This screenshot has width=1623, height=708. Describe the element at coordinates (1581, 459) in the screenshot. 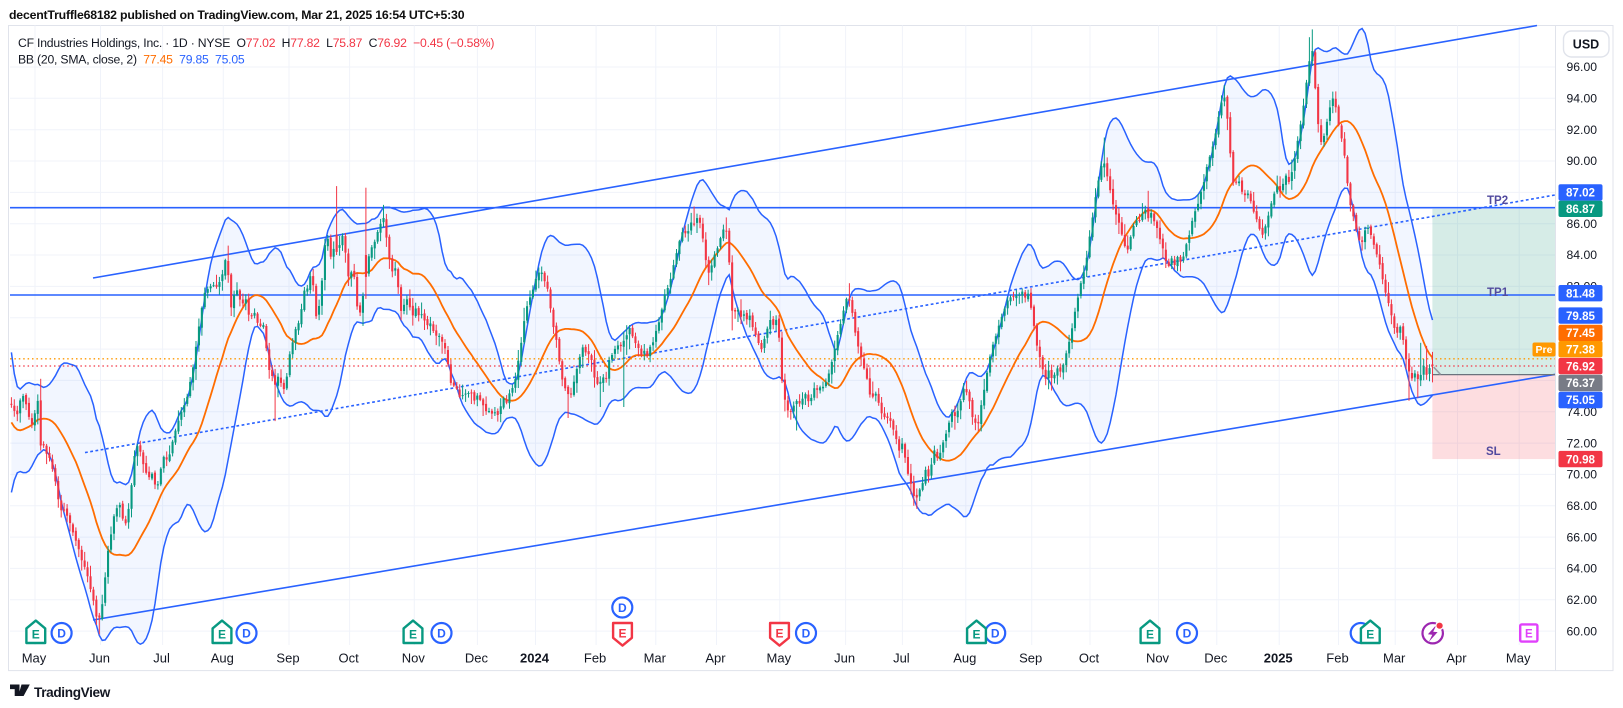

I see `svg-text: 70.98` at that location.